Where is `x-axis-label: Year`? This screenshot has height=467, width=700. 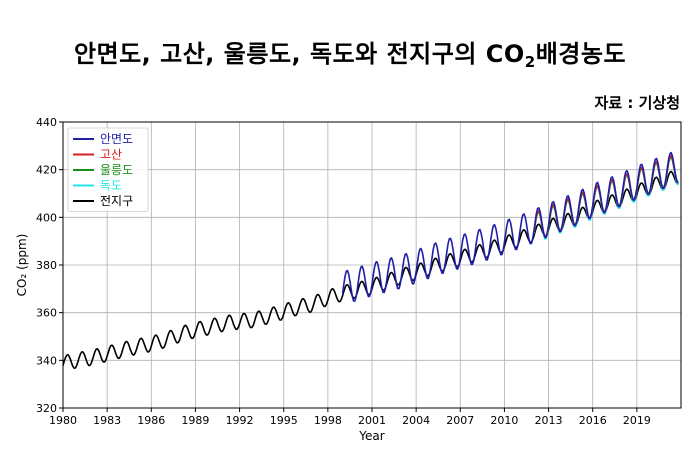 x-axis-label: Year is located at coordinates (371, 436).